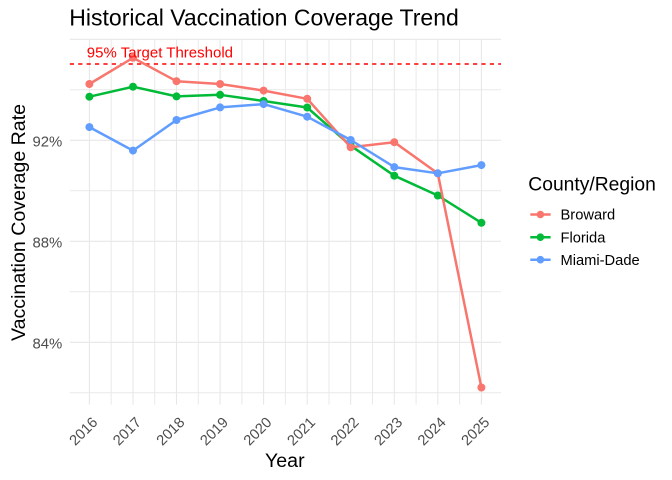 Image resolution: width=672 pixels, height=480 pixels. I want to click on svg-text: 92%, so click(47, 143).